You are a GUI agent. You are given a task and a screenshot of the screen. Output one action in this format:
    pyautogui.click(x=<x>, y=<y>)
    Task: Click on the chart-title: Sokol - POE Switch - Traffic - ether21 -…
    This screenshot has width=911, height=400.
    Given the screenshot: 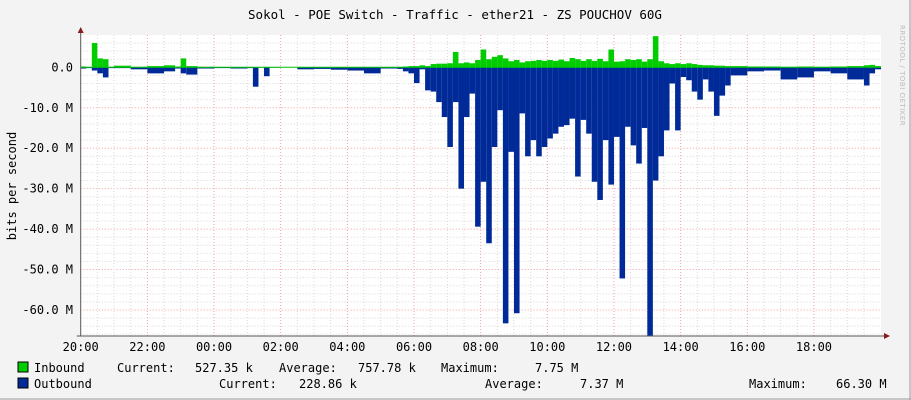 What is the action you would take?
    pyautogui.click(x=455, y=14)
    